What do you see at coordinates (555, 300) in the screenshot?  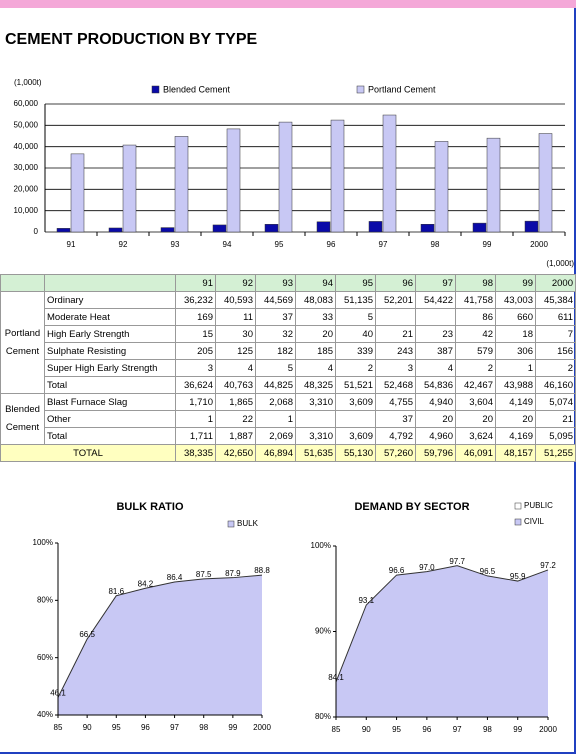 I see `value-cell: 45,384` at bounding box center [555, 300].